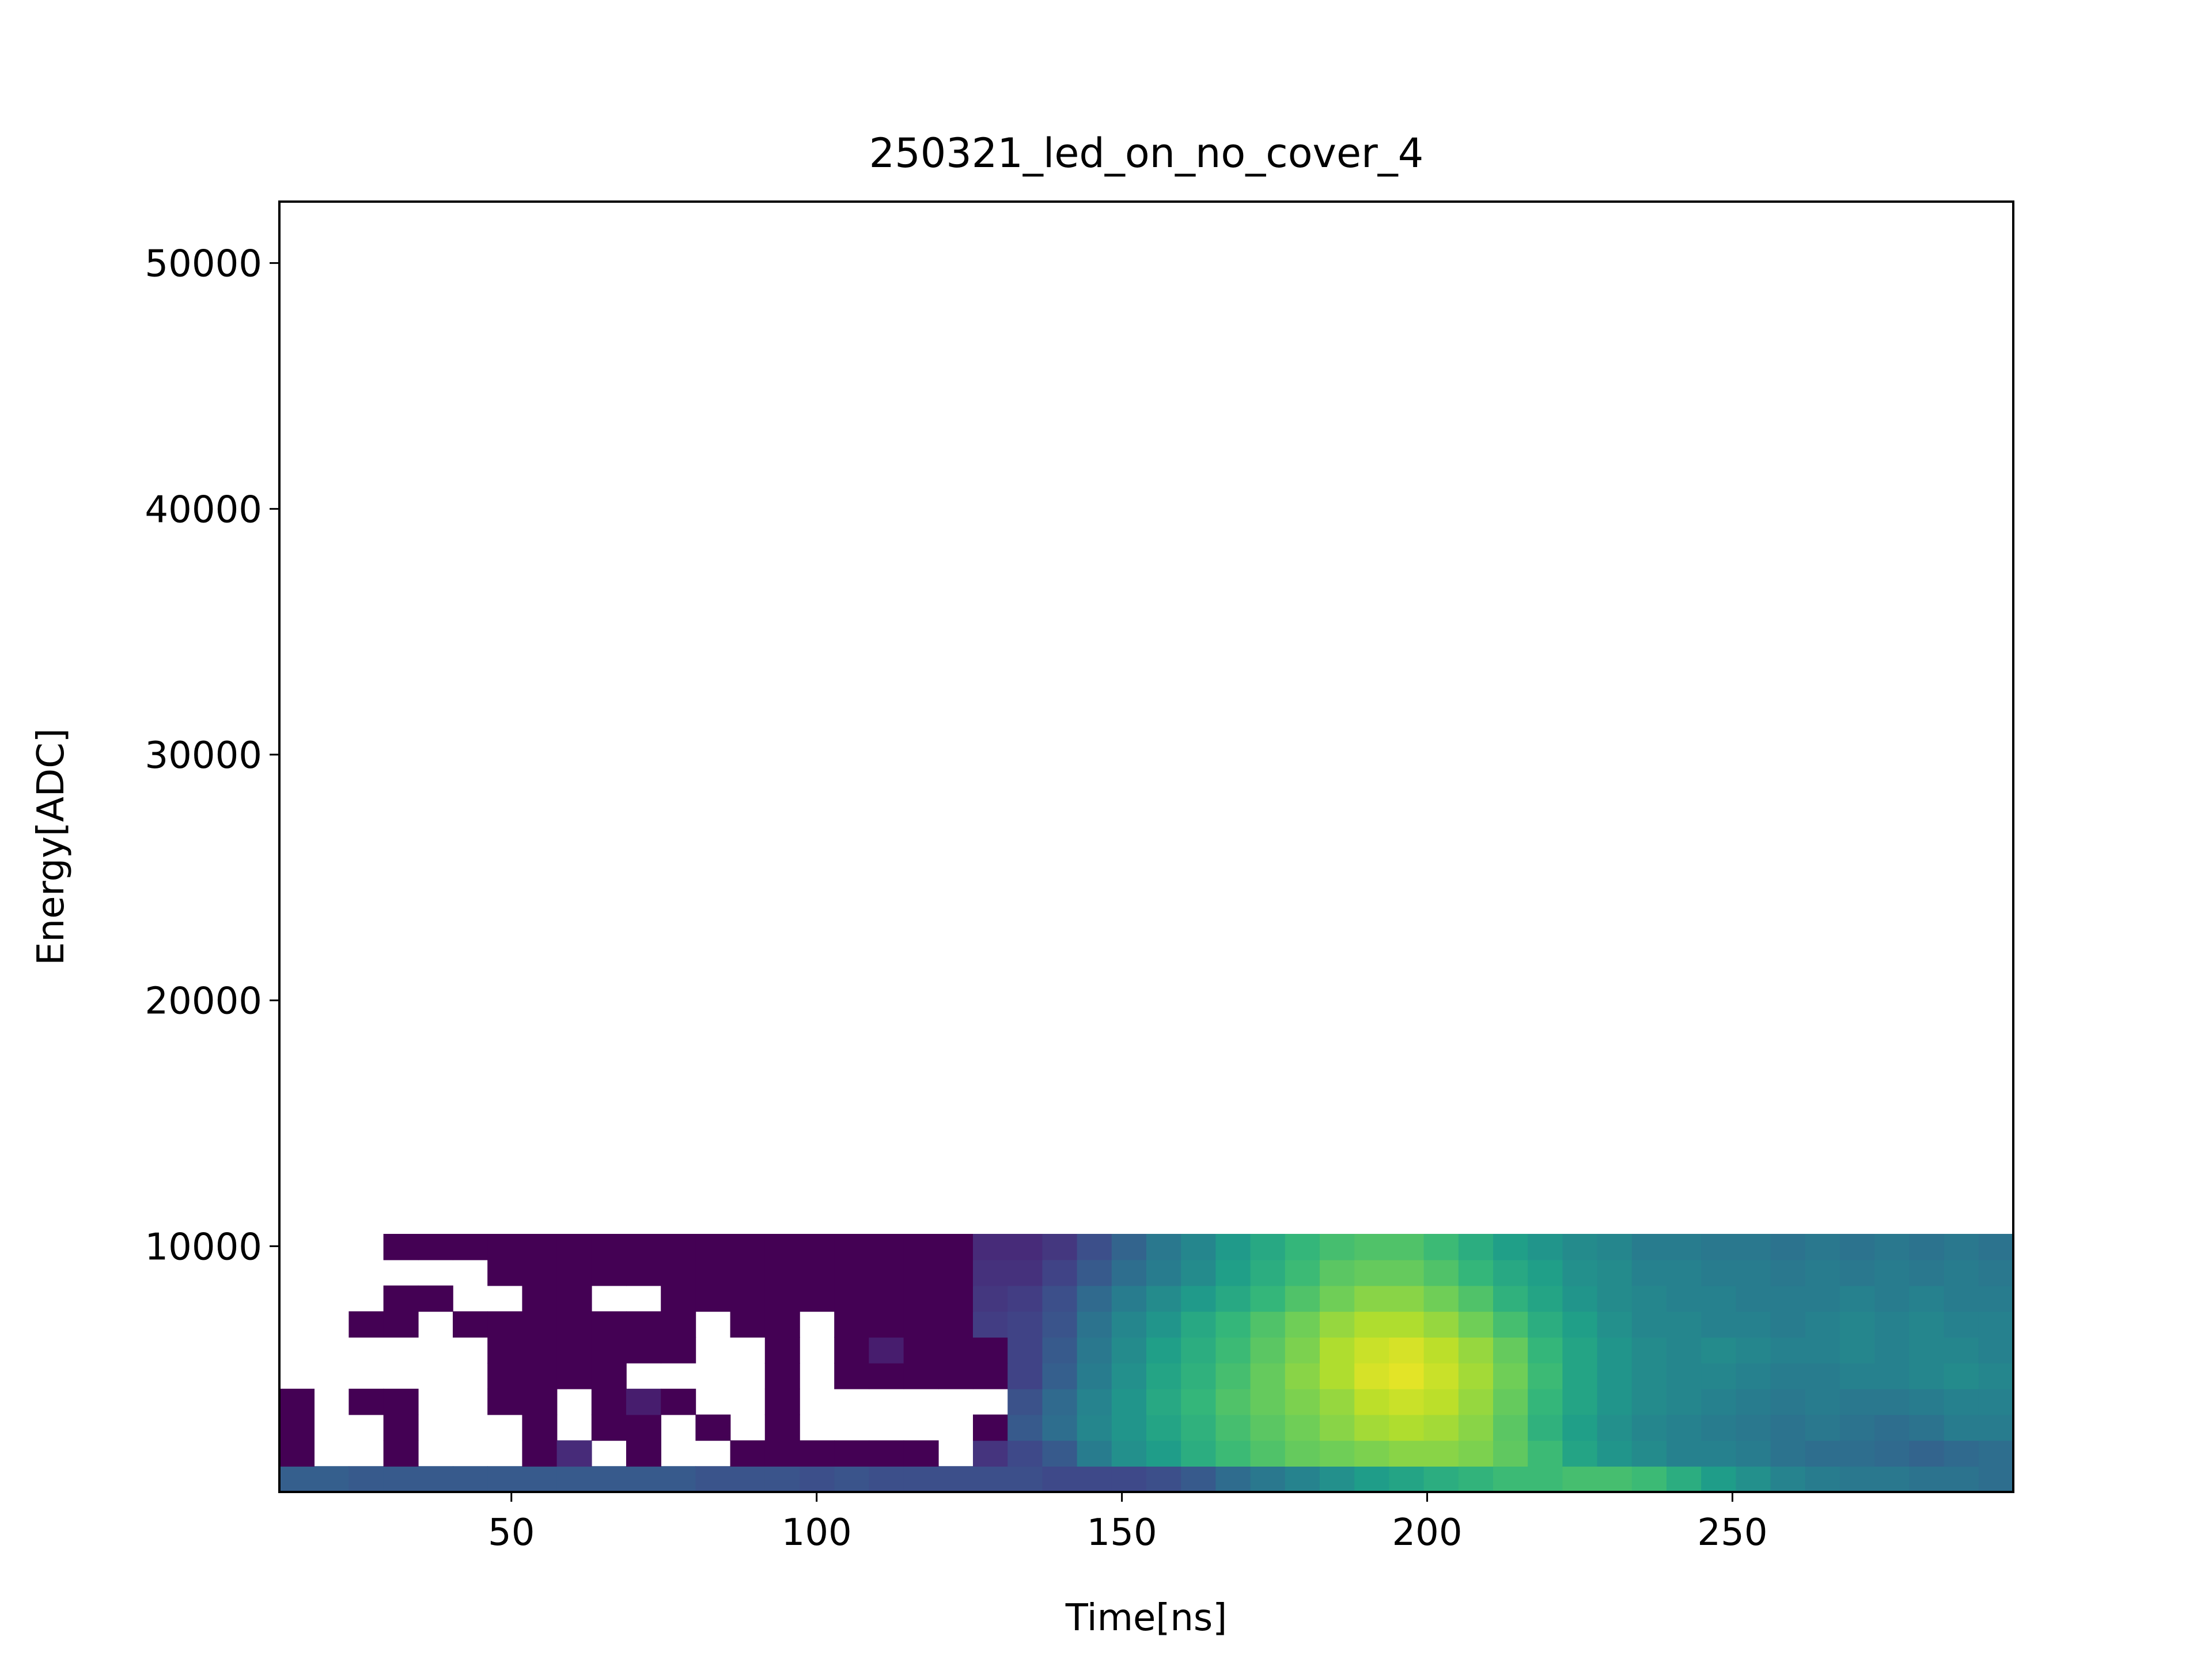 The image size is (2212, 1659). What do you see at coordinates (203, 755) in the screenshot?
I see `y-tick-label: 30000` at bounding box center [203, 755].